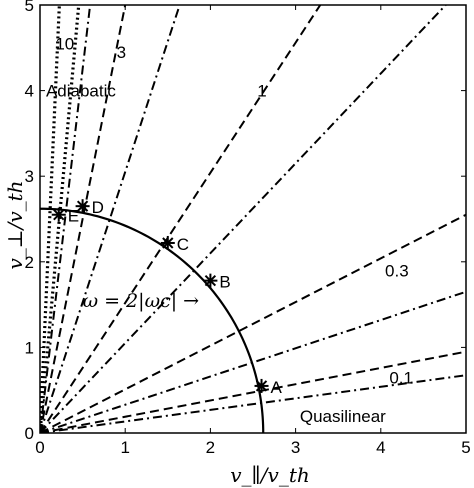 This screenshot has height=488, width=474. Describe the element at coordinates (15, 224) in the screenshot. I see `y-axis-label: v_⊥/v_th` at that location.